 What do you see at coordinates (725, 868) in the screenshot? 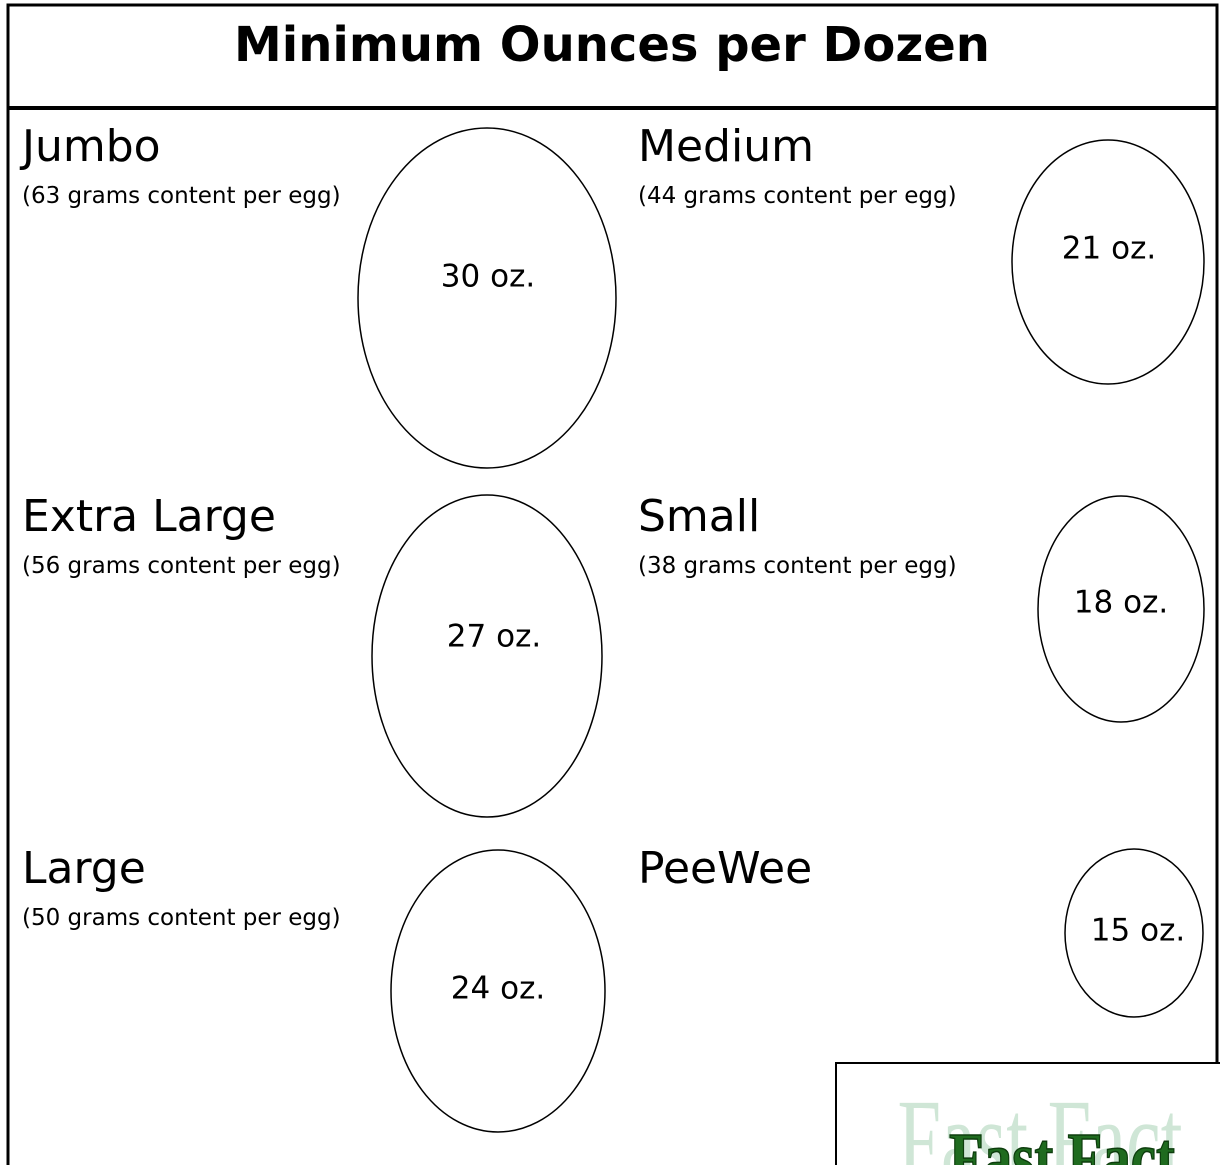
I see `size-name: PeeWee` at bounding box center [725, 868].